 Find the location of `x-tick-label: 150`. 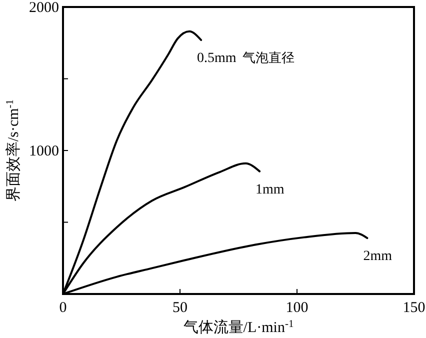

x-tick-label: 150 is located at coordinates (414, 308).